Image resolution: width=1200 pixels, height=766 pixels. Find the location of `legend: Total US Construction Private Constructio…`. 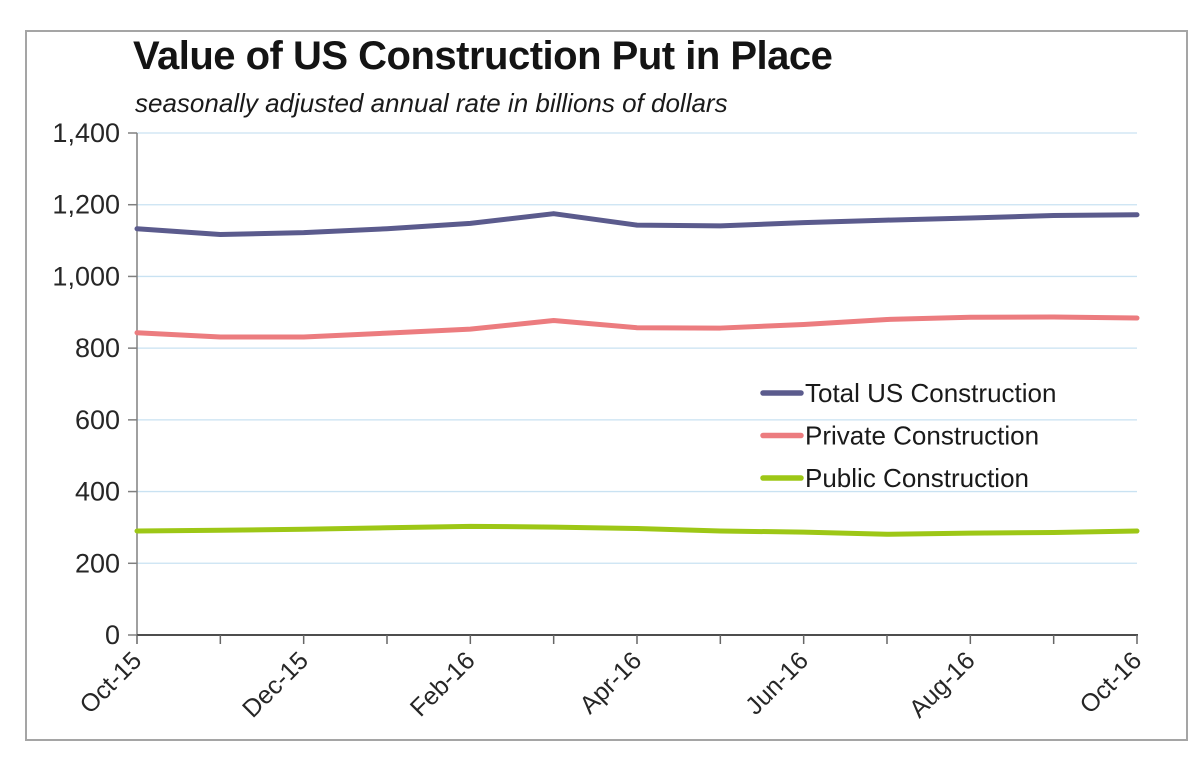

legend: Total US Construction Private Constructio… is located at coordinates (908, 435).